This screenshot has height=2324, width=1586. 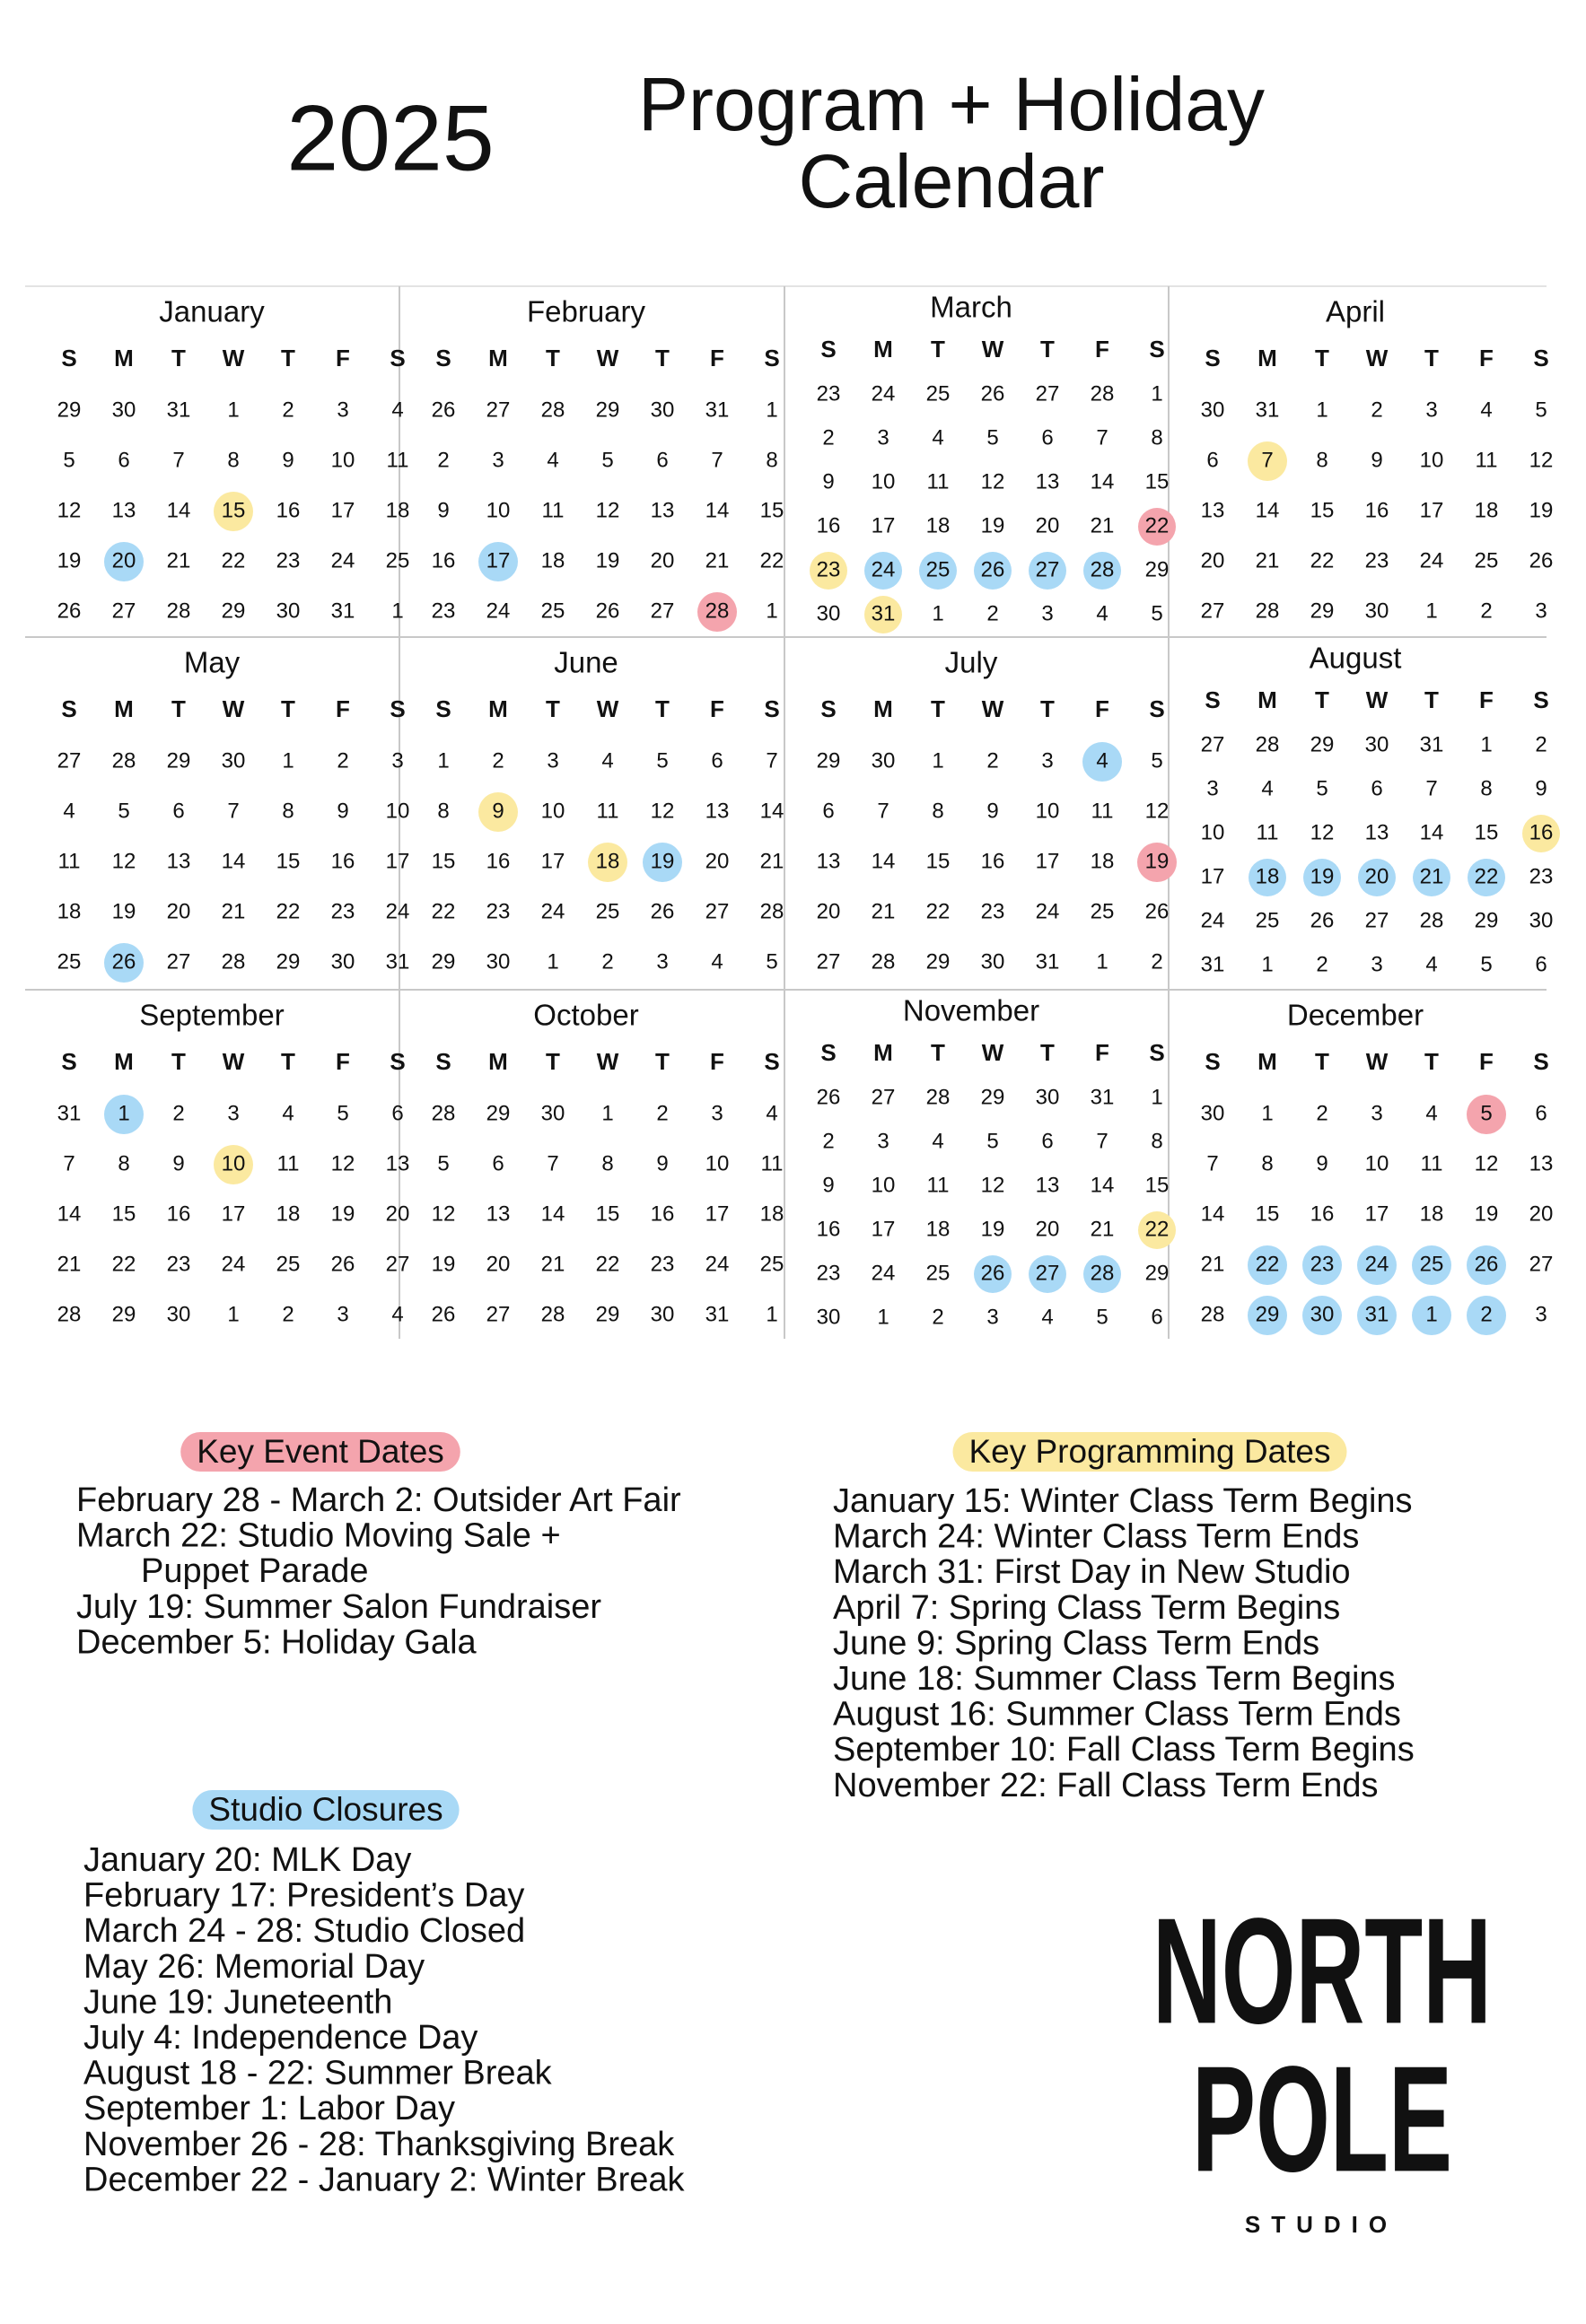 I want to click on month-name: January, so click(x=212, y=312).